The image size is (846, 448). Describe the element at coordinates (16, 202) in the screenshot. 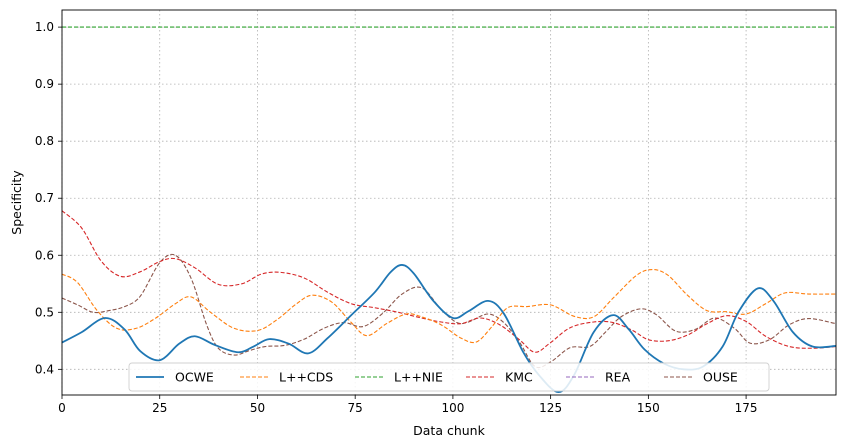

I see `y-axis-title: Specificity` at that location.